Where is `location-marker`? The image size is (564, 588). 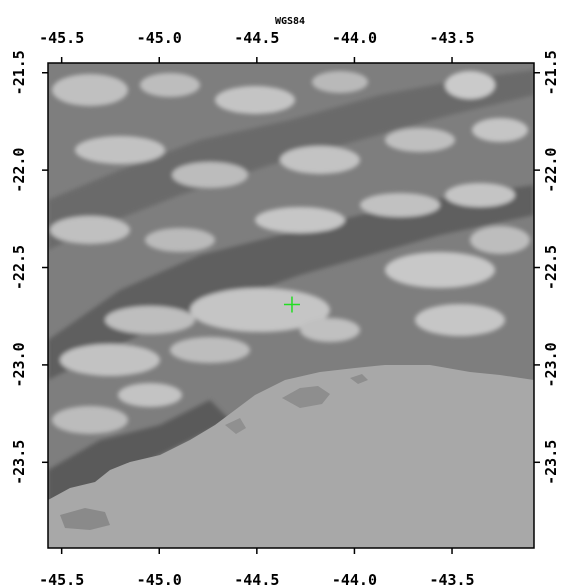 location-marker is located at coordinates (291, 304).